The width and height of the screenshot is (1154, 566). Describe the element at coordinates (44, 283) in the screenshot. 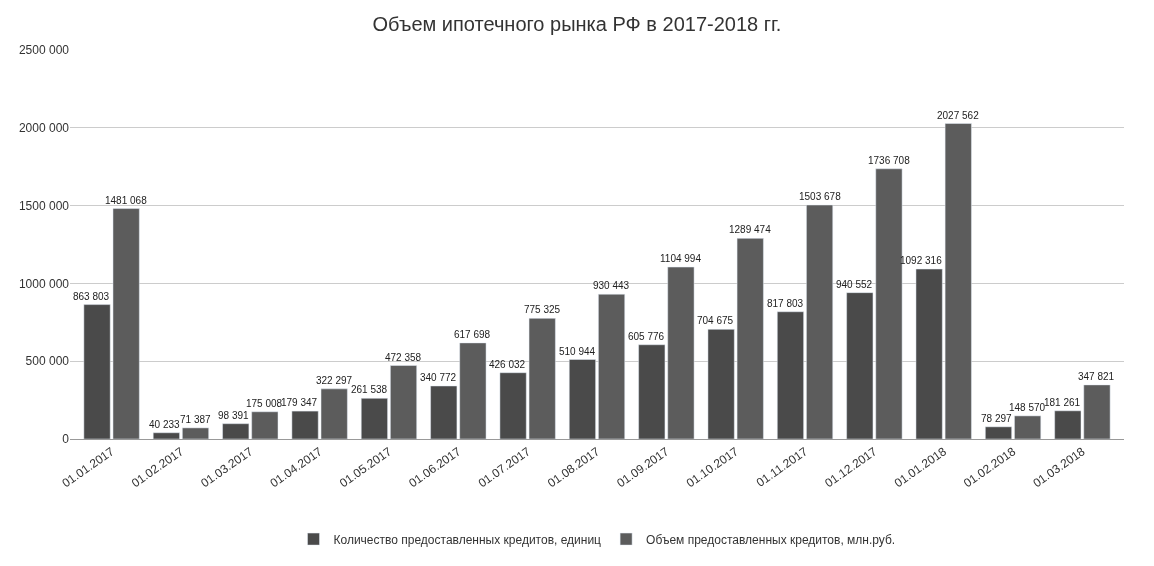

I see `y-tick-label: 1000 000` at that location.